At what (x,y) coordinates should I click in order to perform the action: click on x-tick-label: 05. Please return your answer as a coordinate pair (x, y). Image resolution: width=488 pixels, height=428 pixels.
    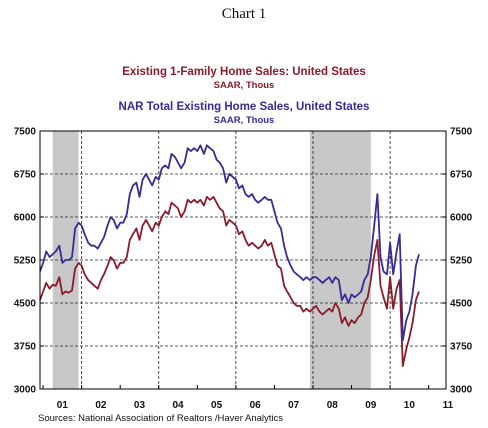
    Looking at the image, I should click on (217, 405).